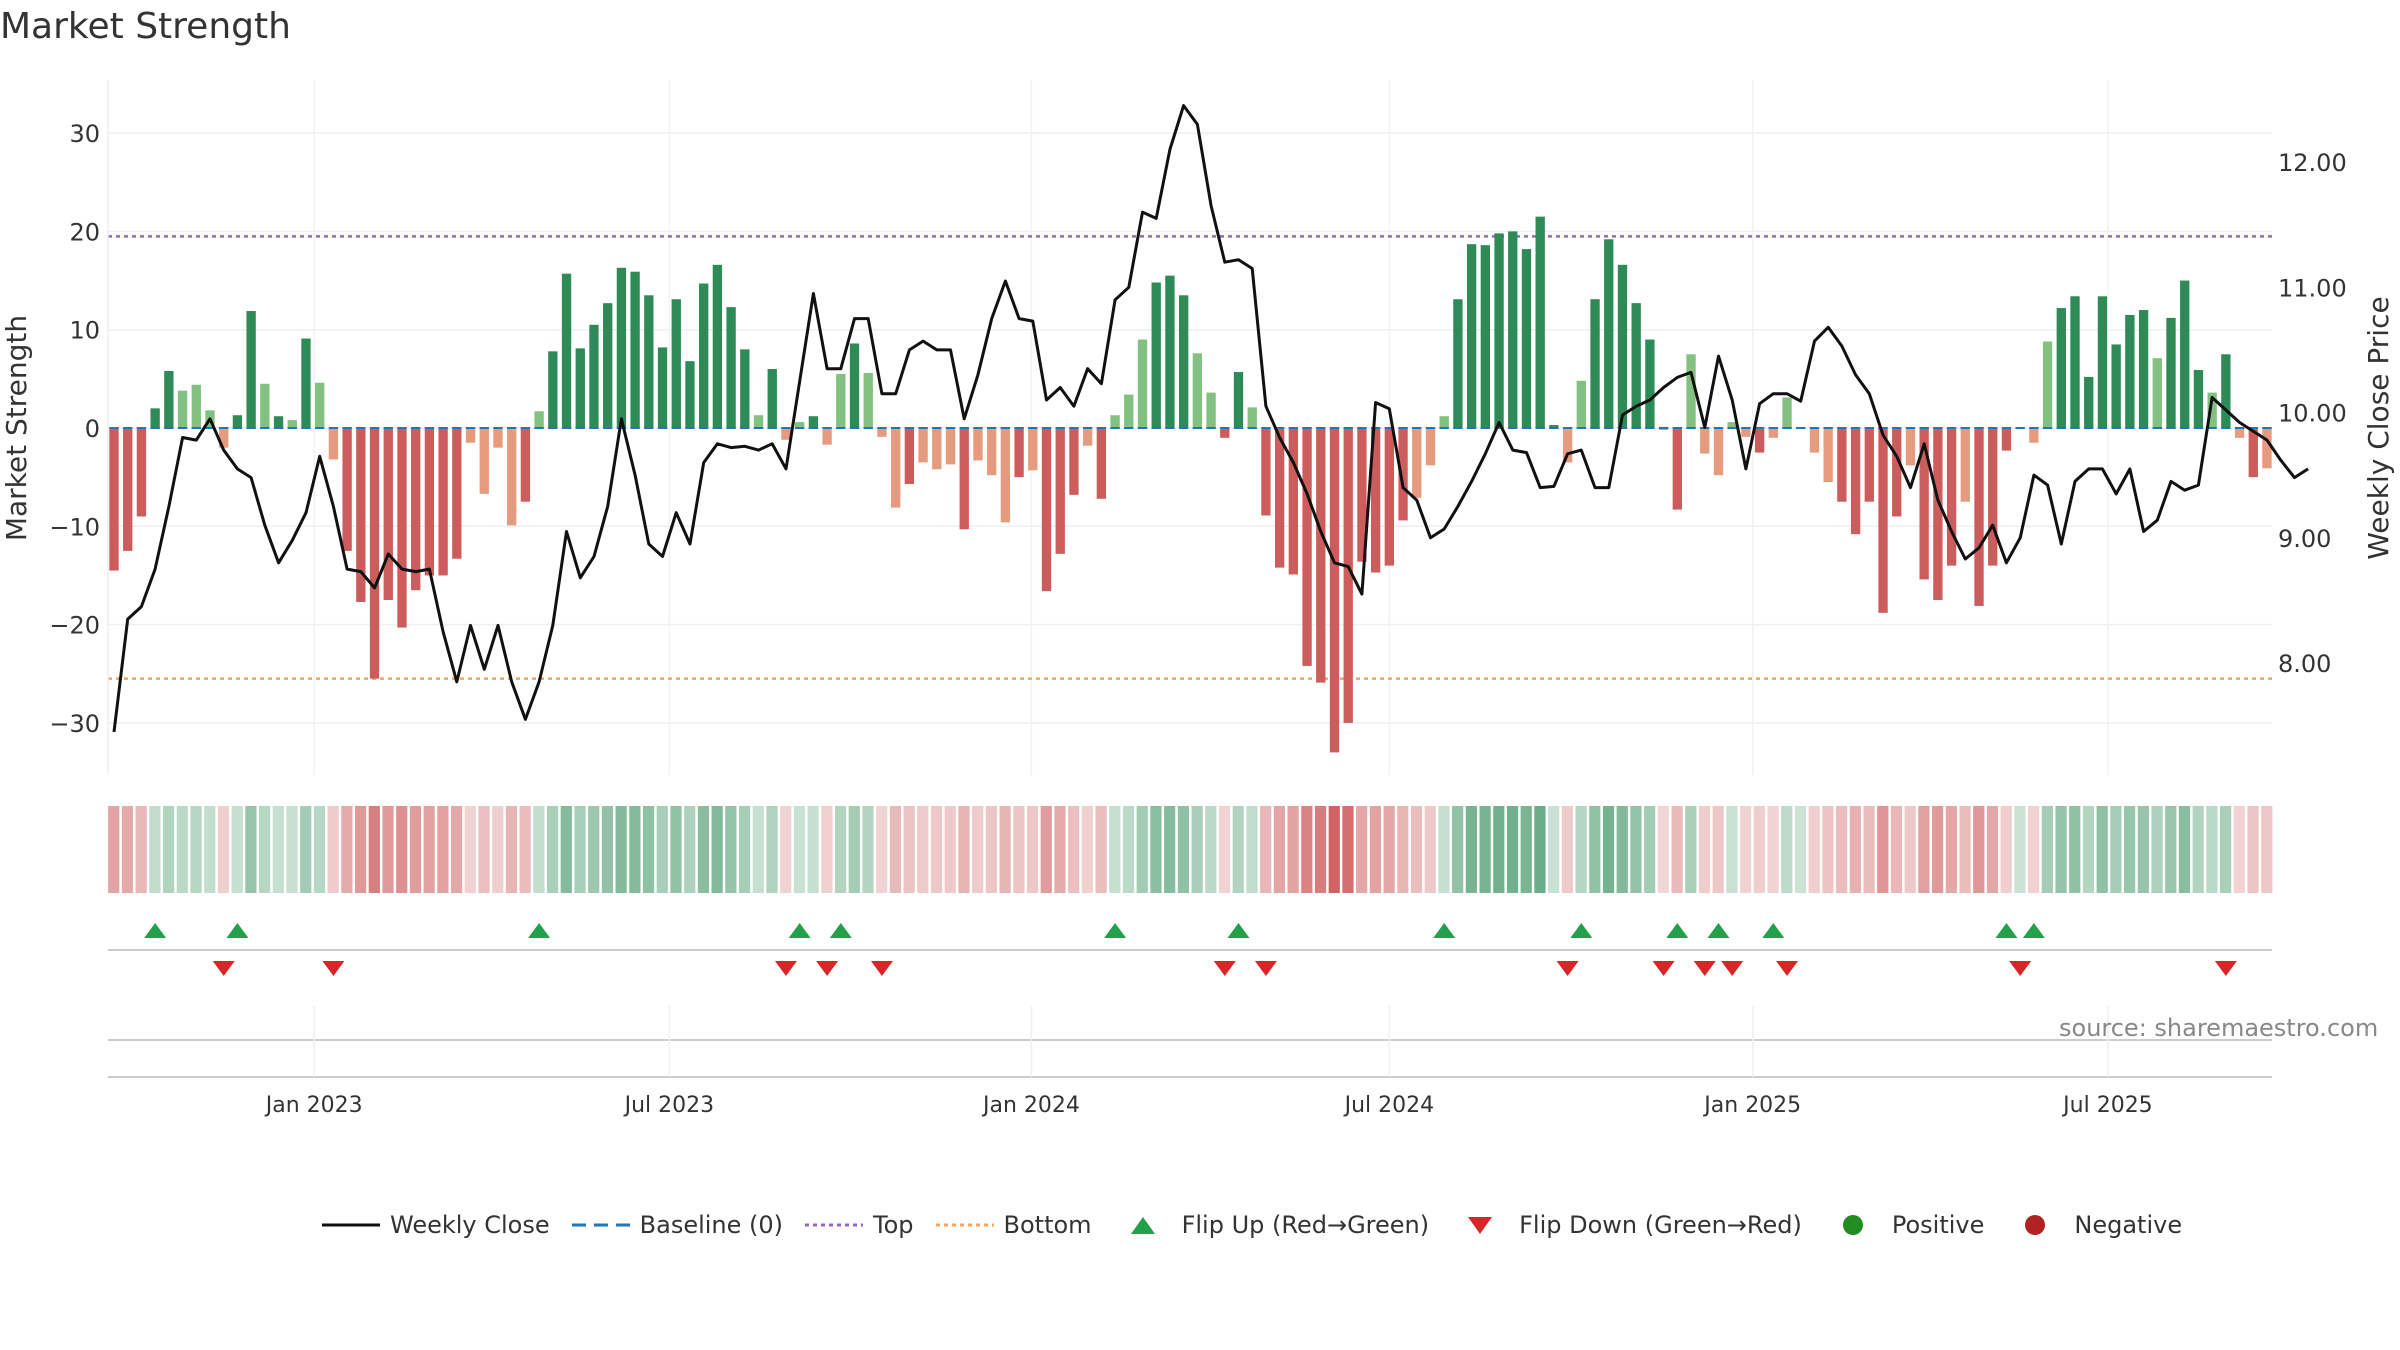  What do you see at coordinates (1389, 1105) in the screenshot?
I see `date-tick-label: Jul 2024` at bounding box center [1389, 1105].